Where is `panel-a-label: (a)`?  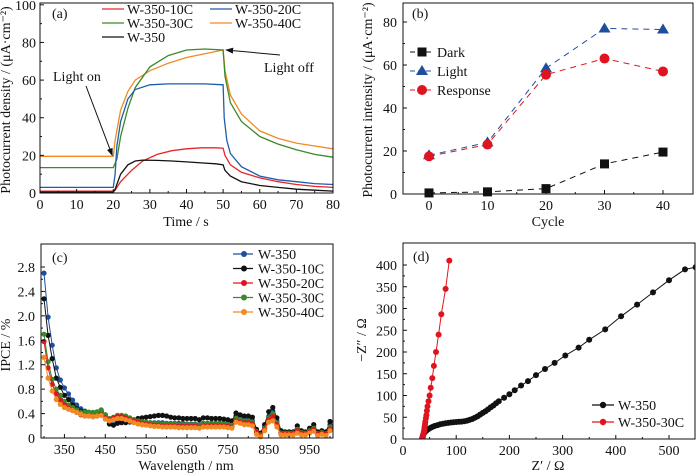 panel-a-label: (a) is located at coordinates (60, 14).